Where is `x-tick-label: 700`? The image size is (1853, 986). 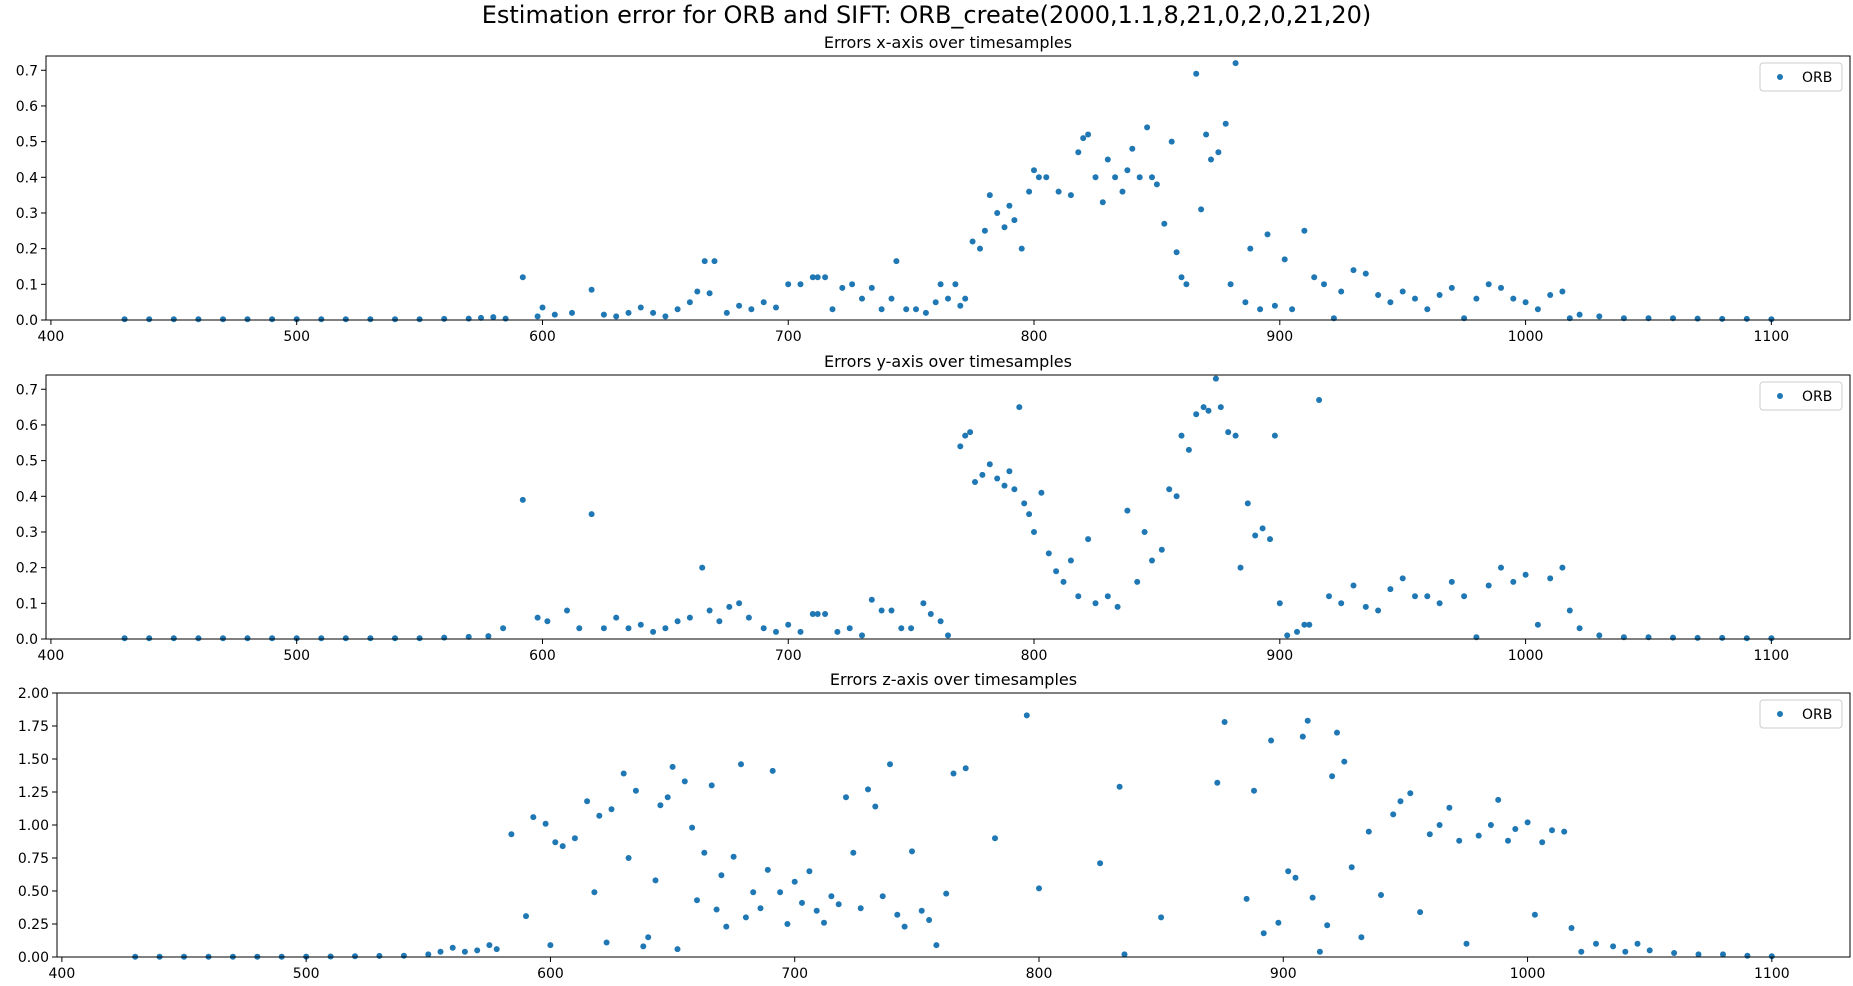 x-tick-label: 700 is located at coordinates (788, 656).